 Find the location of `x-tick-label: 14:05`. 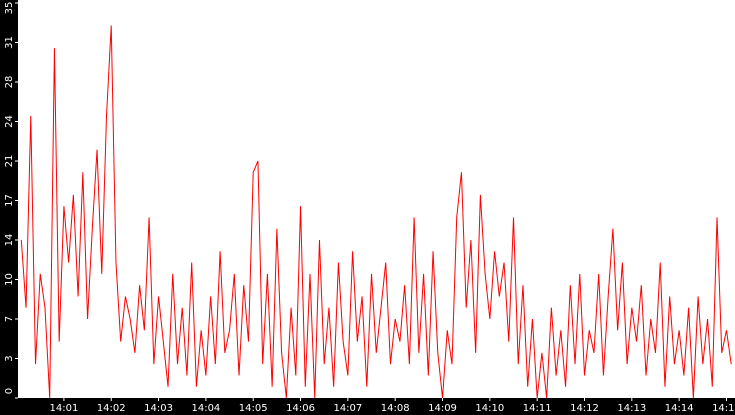

x-tick-label: 14:05 is located at coordinates (253, 408).